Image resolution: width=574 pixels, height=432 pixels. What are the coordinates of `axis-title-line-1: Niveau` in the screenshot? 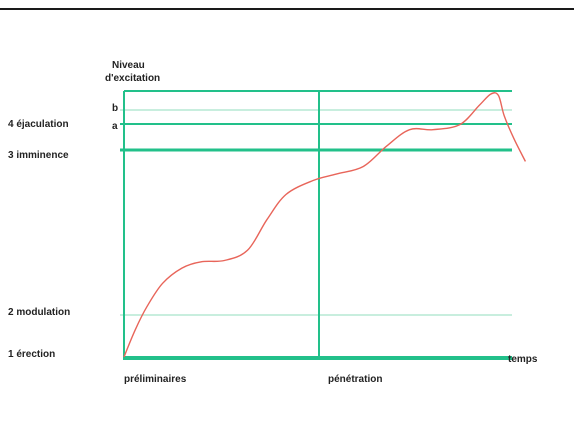 It's located at (128, 65).